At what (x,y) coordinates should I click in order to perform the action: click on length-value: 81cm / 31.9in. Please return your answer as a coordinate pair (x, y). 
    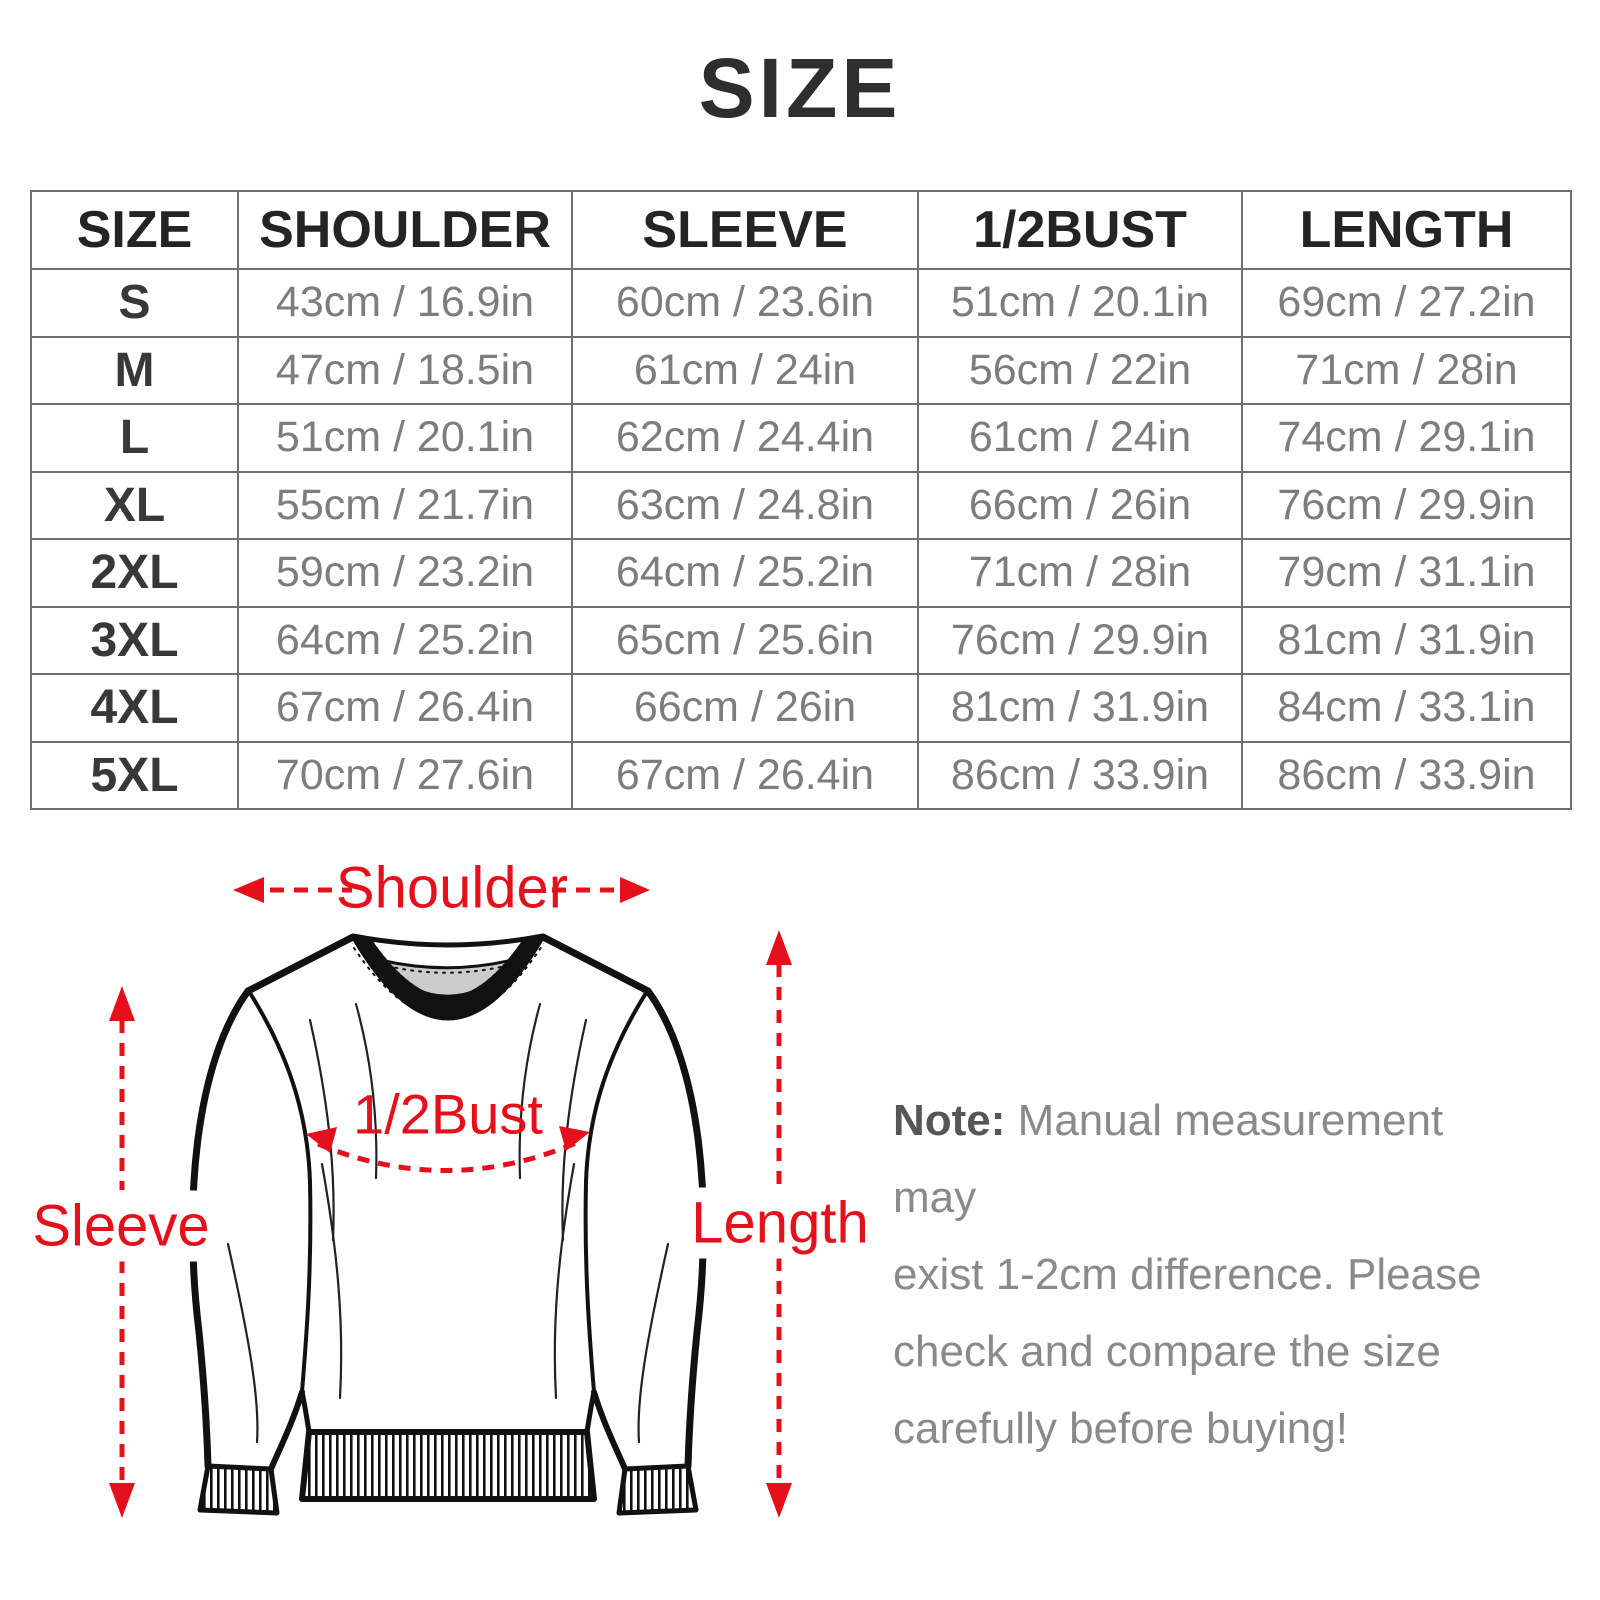
    Looking at the image, I should click on (1406, 640).